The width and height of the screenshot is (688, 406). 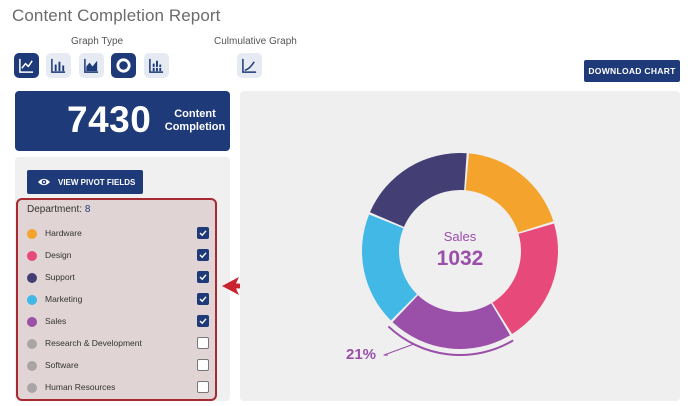 I want to click on department-item: Research & Development, so click(x=119, y=344).